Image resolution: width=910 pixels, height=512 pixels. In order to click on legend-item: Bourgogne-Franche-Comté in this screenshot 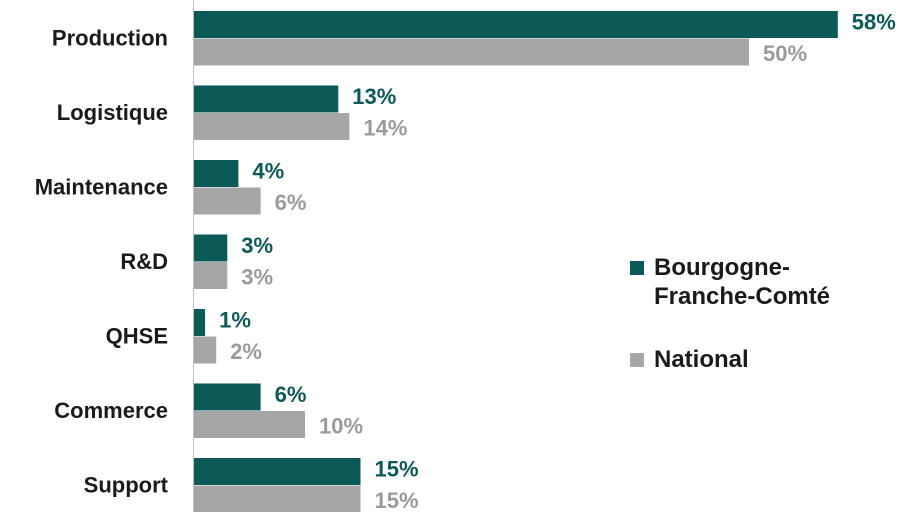, I will do `click(742, 282)`.